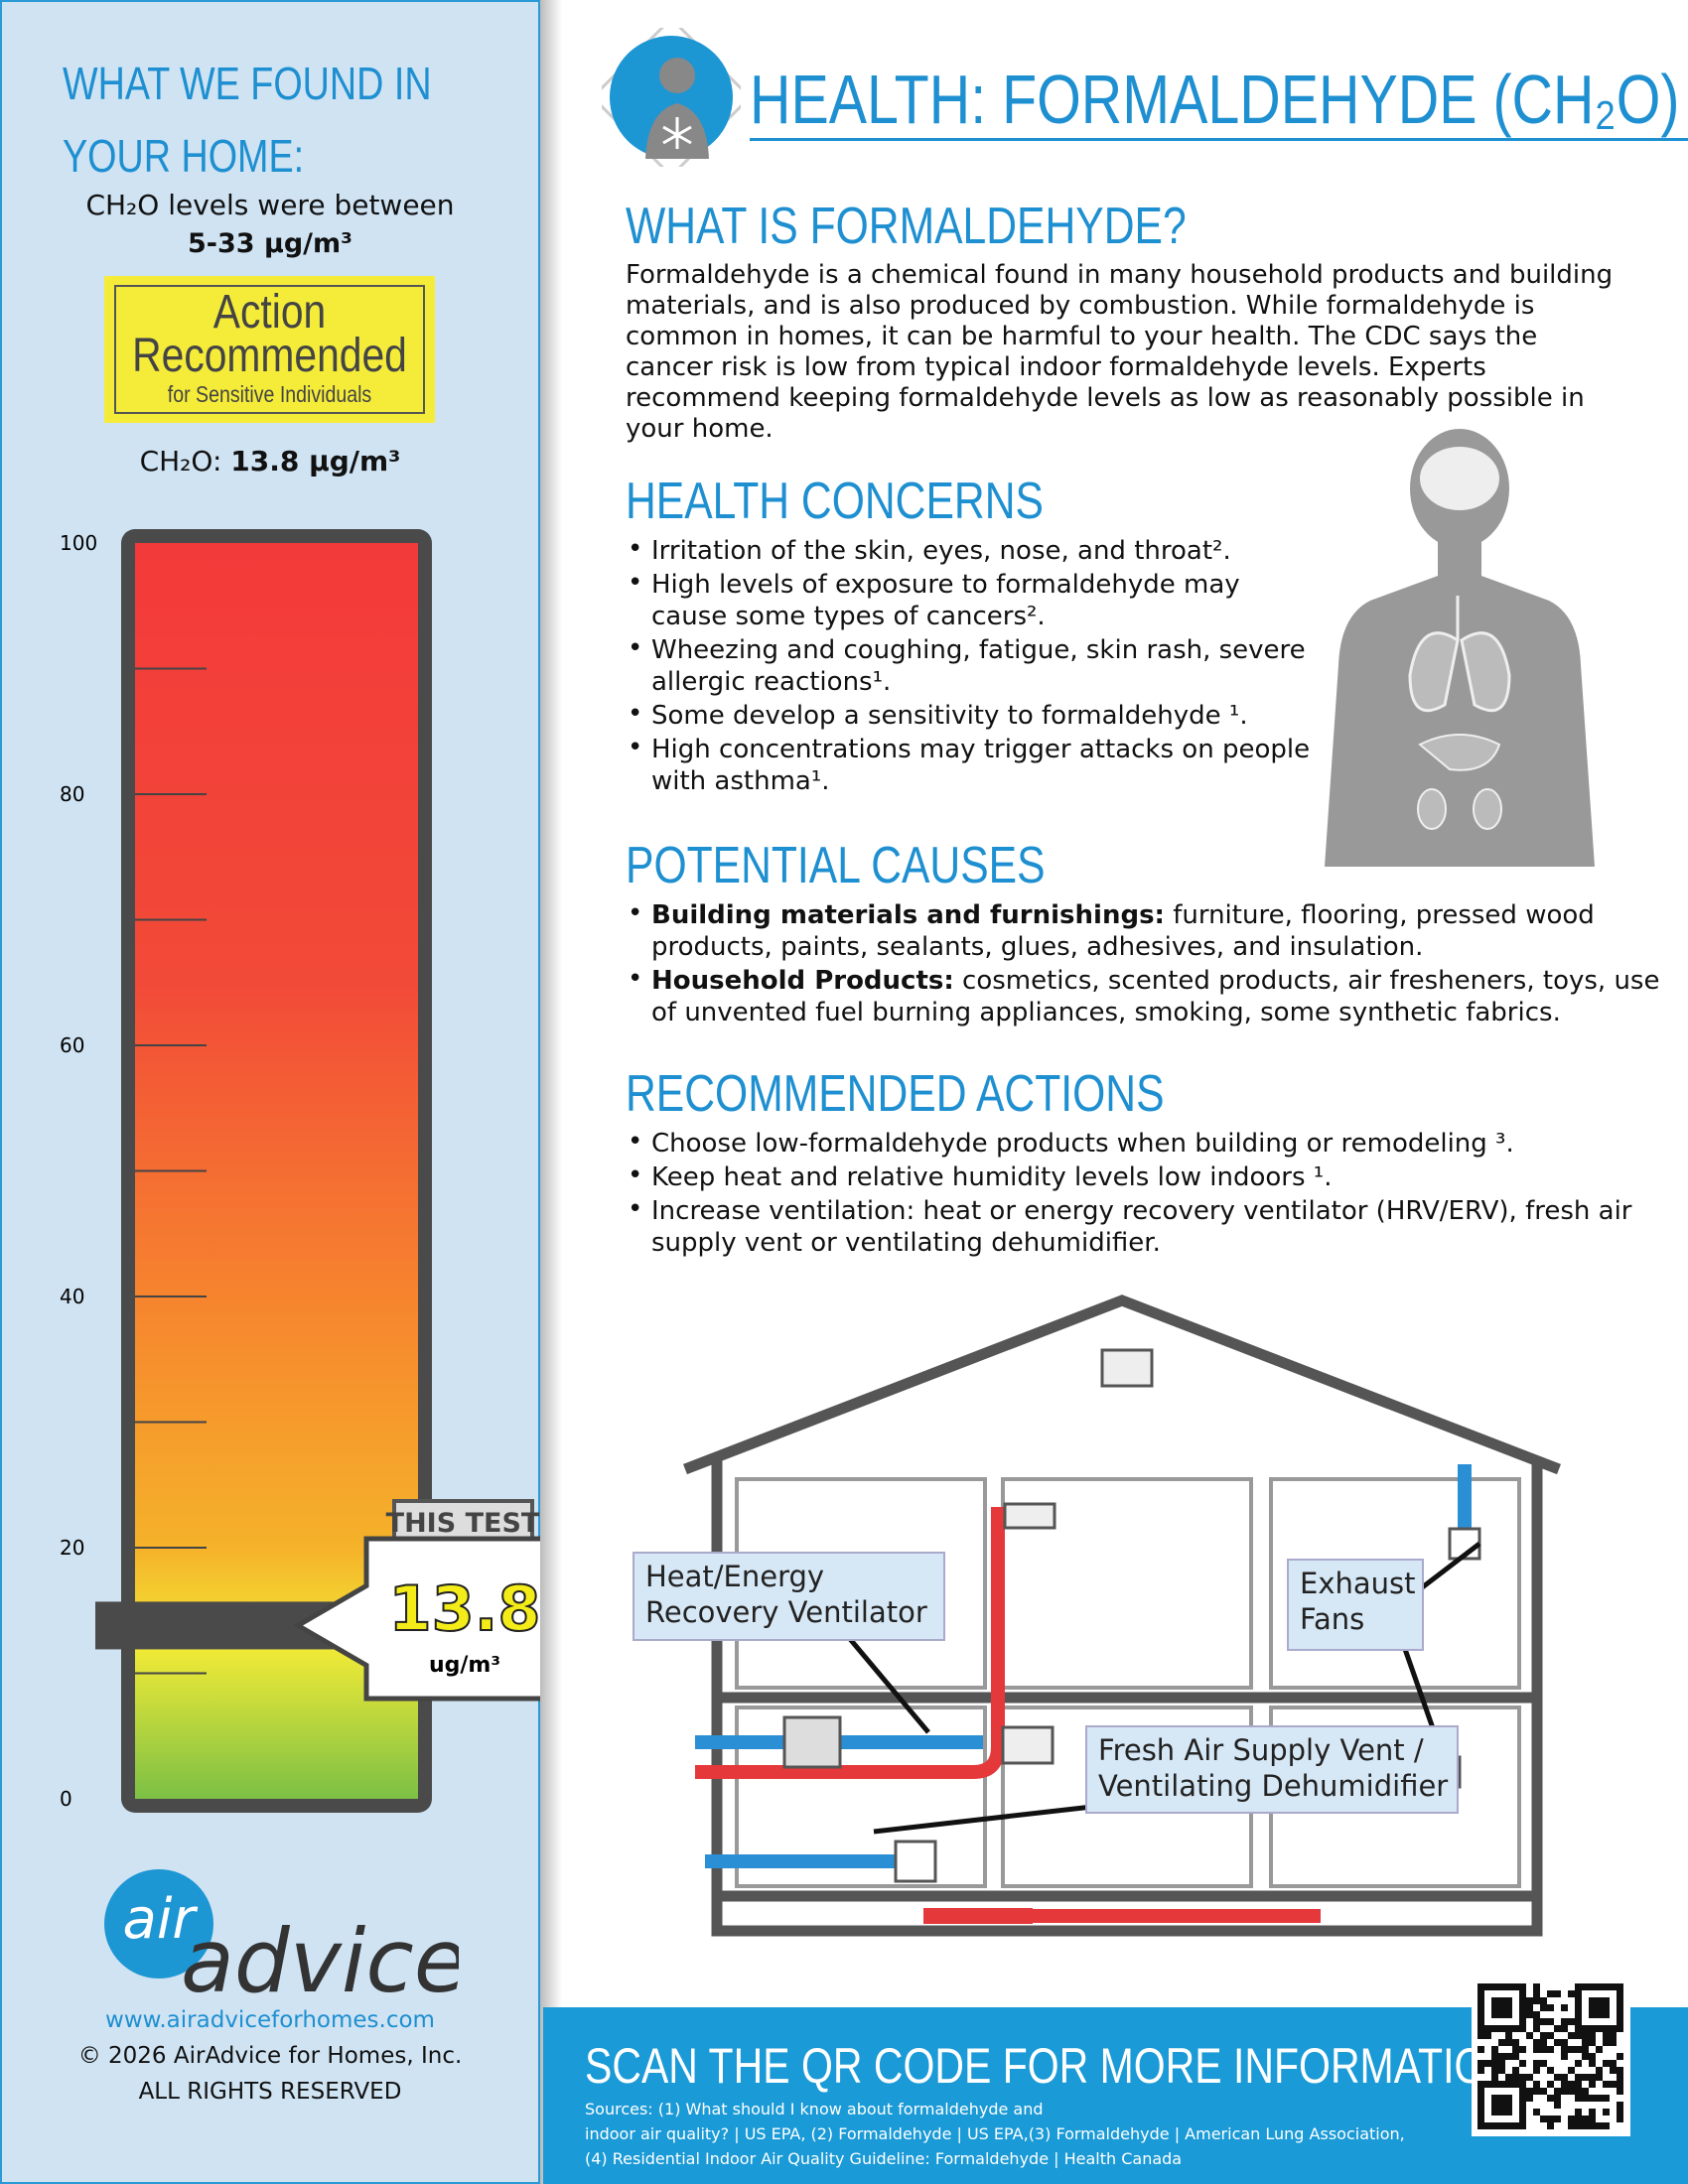 Image resolution: width=1688 pixels, height=2184 pixels. What do you see at coordinates (1551, 2057) in the screenshot?
I see `qr-code` at bounding box center [1551, 2057].